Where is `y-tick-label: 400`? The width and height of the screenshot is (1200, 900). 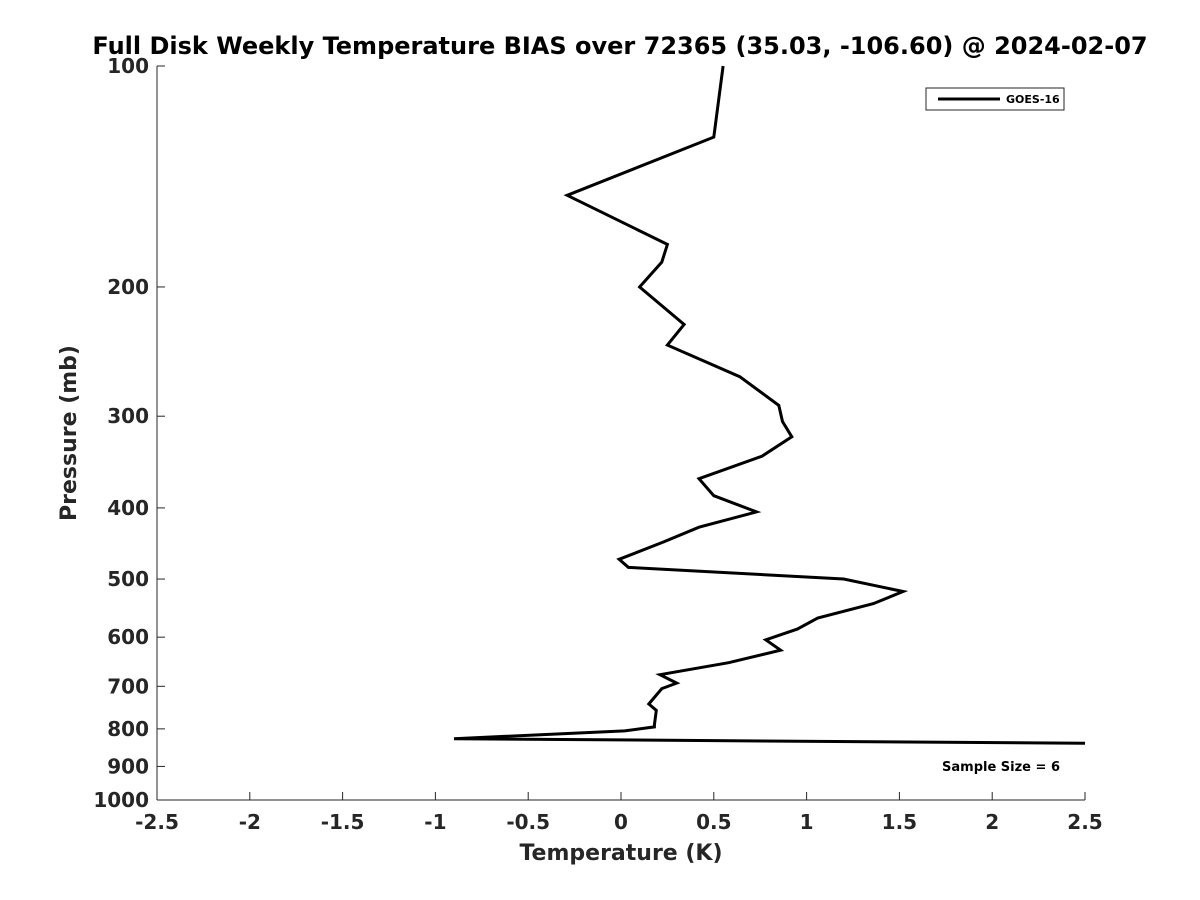
y-tick-label: 400 is located at coordinates (128, 508).